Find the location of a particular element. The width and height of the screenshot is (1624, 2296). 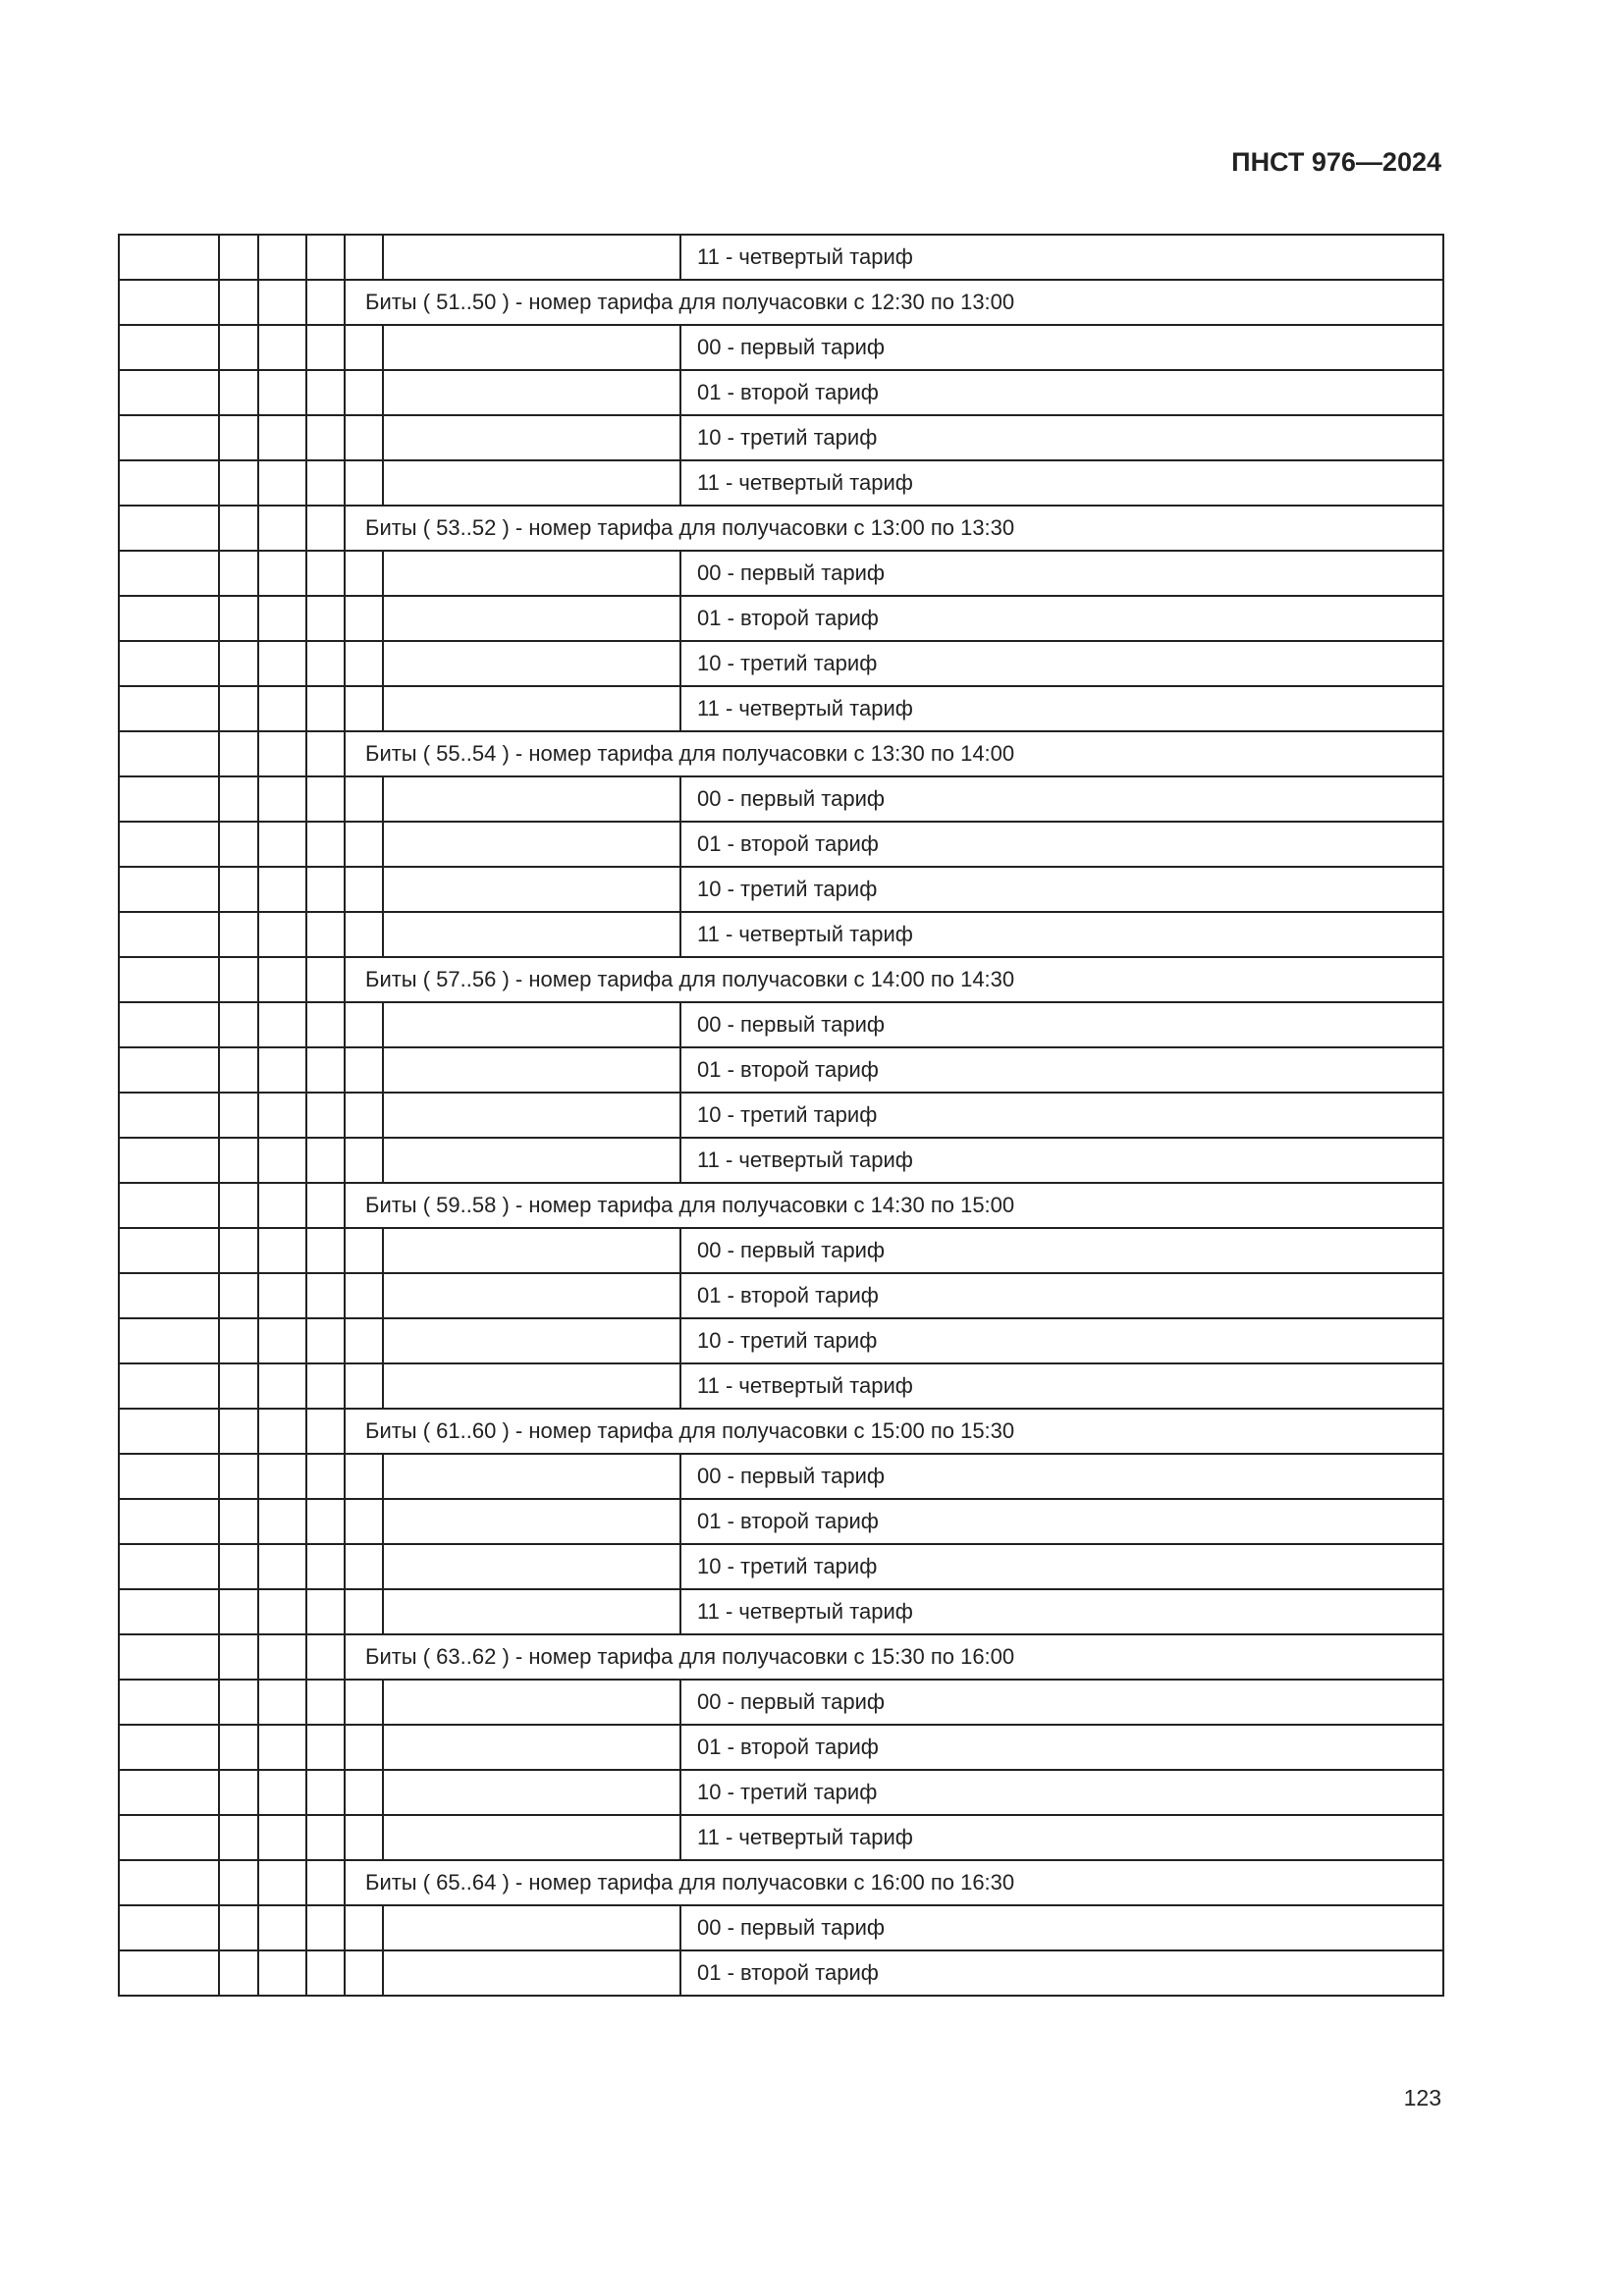

option-value: 01 - второй тариф is located at coordinates (1061, 618).